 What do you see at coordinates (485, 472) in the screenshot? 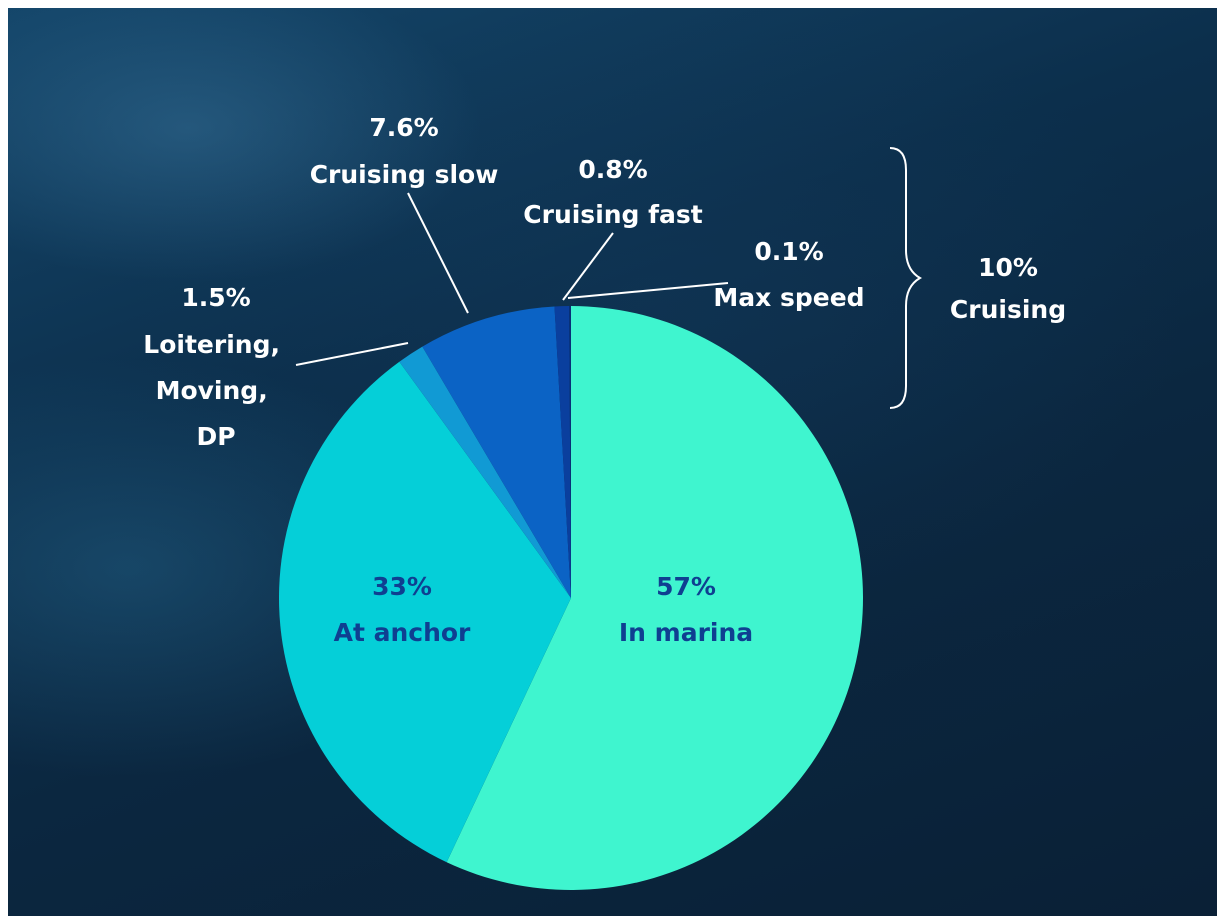
I see `pie-slice-loitering-moving-dp` at bounding box center [485, 472].